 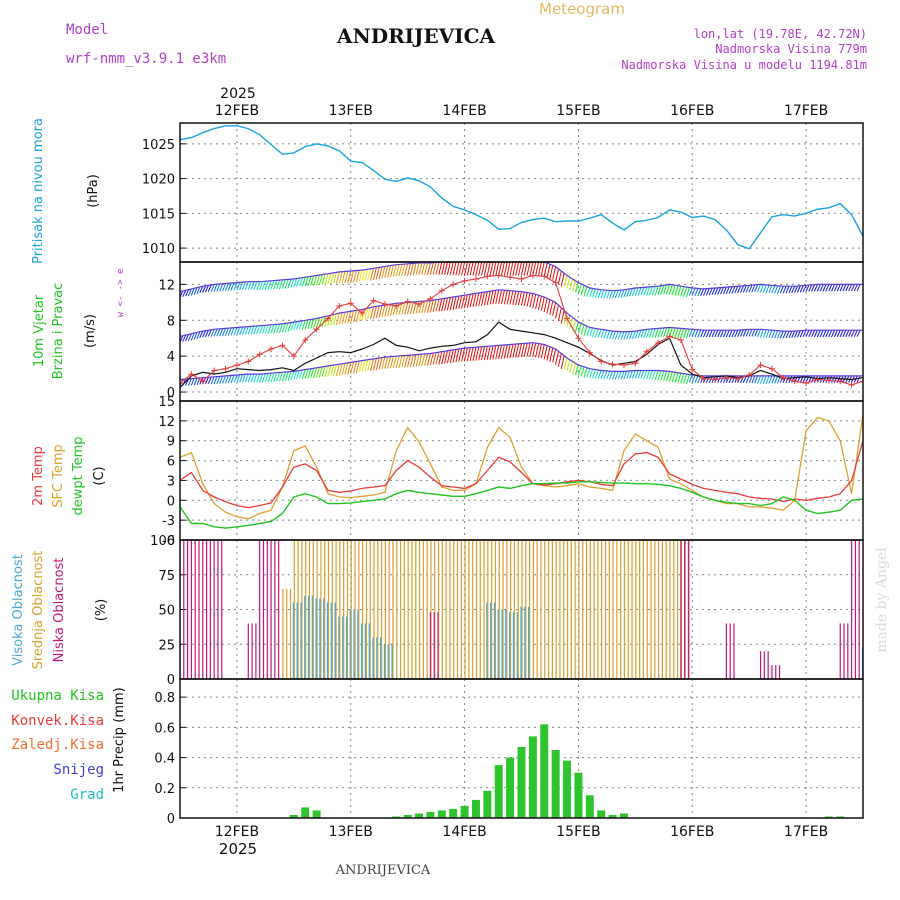 What do you see at coordinates (166, 402) in the screenshot?
I see `y-tick-label: 15` at bounding box center [166, 402].